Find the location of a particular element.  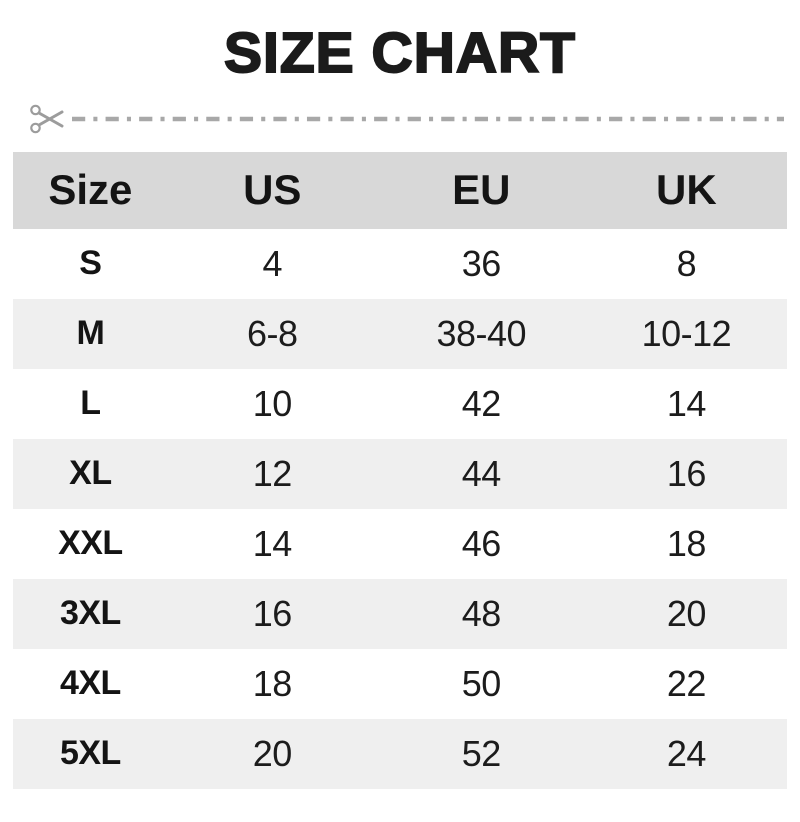

table-row: 3XL 16 48 20 is located at coordinates (400, 613).